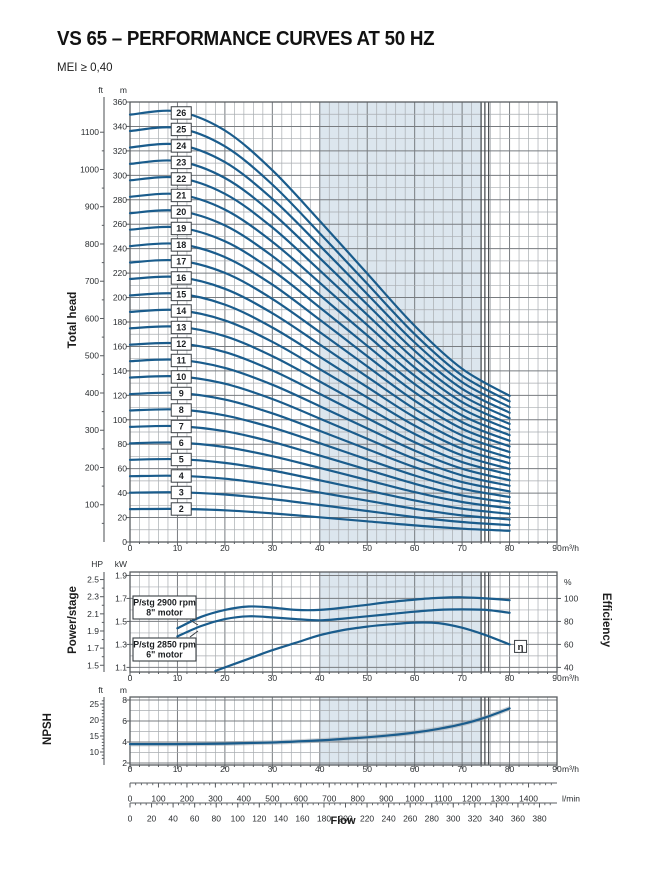  Describe the element at coordinates (453, 819) in the screenshot. I see `svg-text: 300` at that location.